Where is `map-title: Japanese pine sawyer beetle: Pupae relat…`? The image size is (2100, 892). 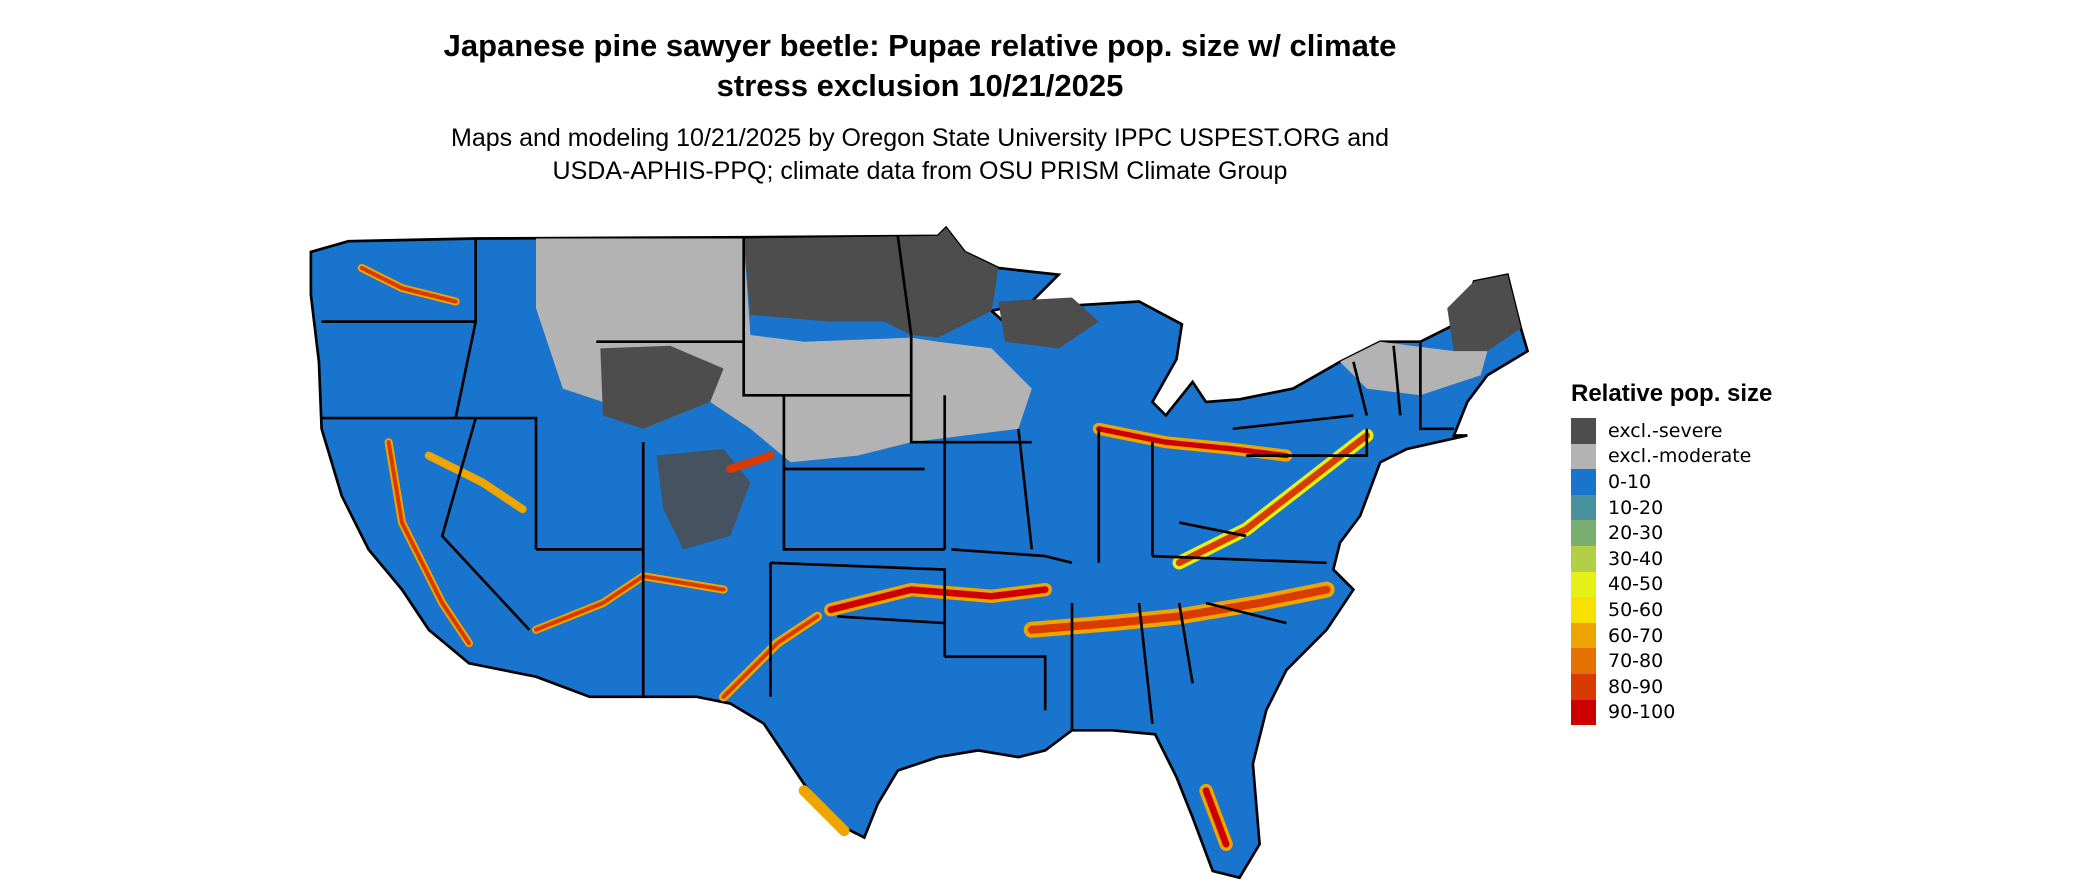 map-title: Japanese pine sawyer beetle: Pupae relat… is located at coordinates (920, 66).